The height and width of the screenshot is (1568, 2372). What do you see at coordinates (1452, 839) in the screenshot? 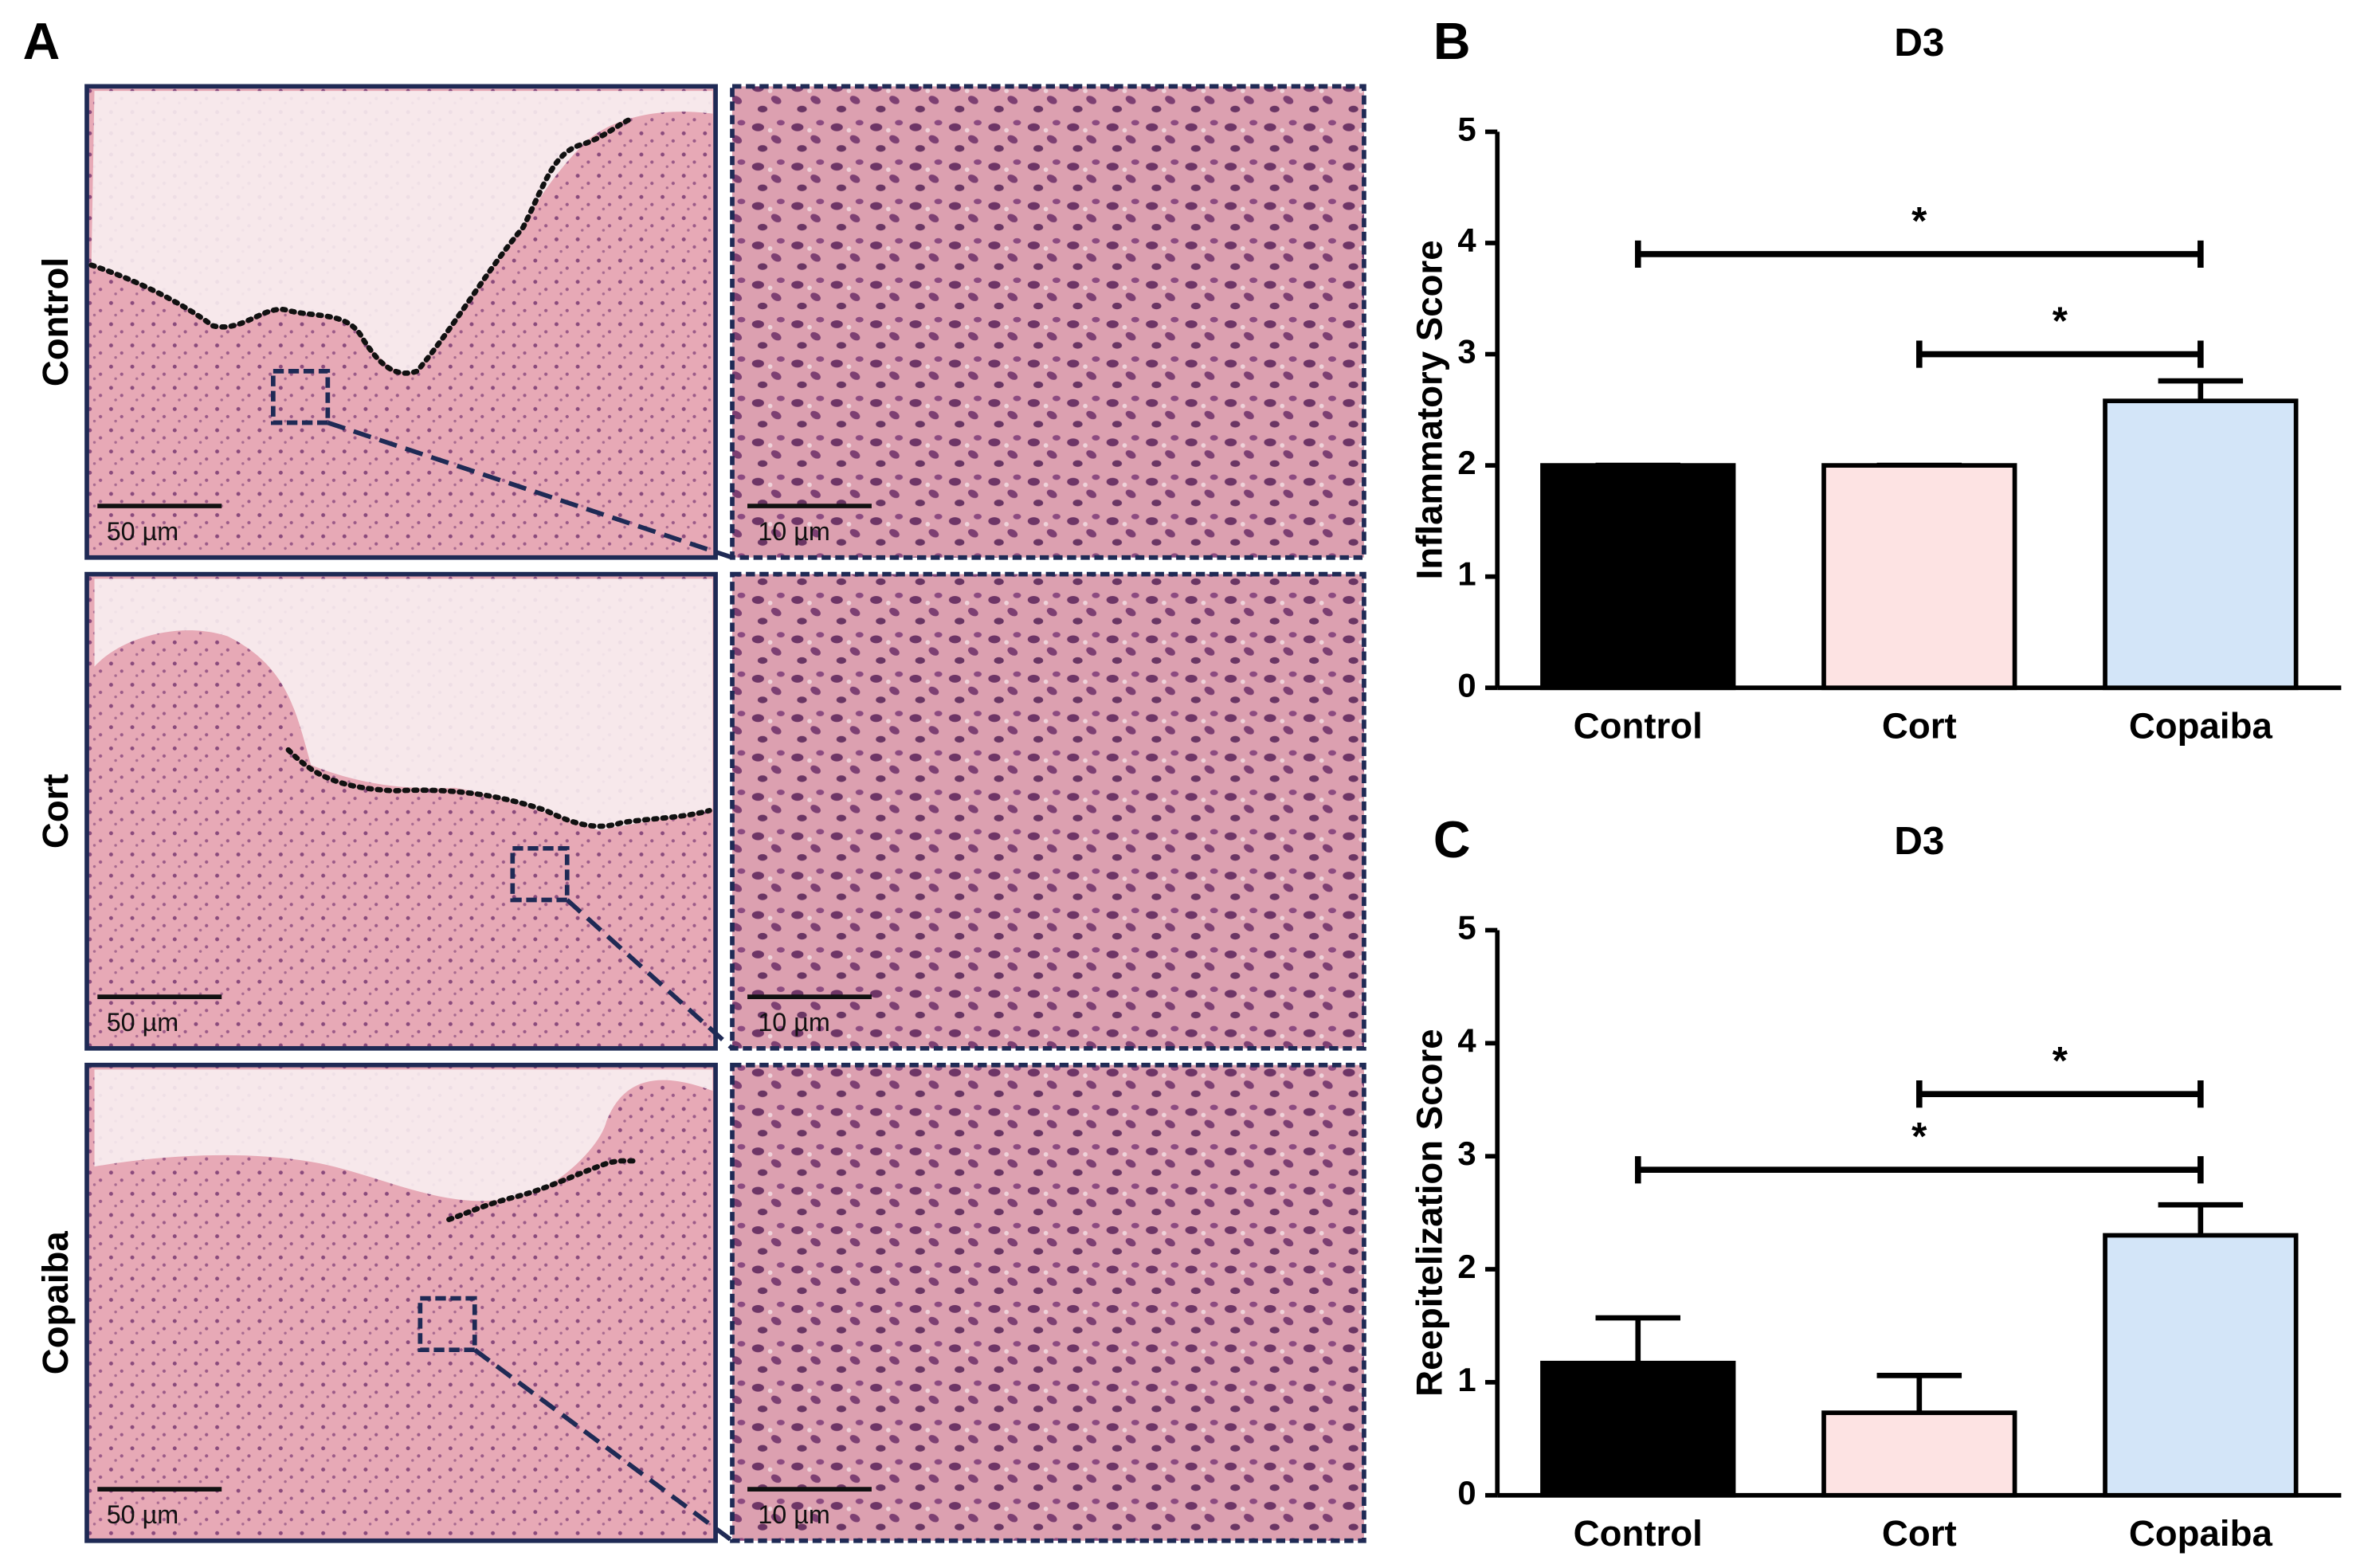
I see `panel-label: C` at bounding box center [1452, 839].